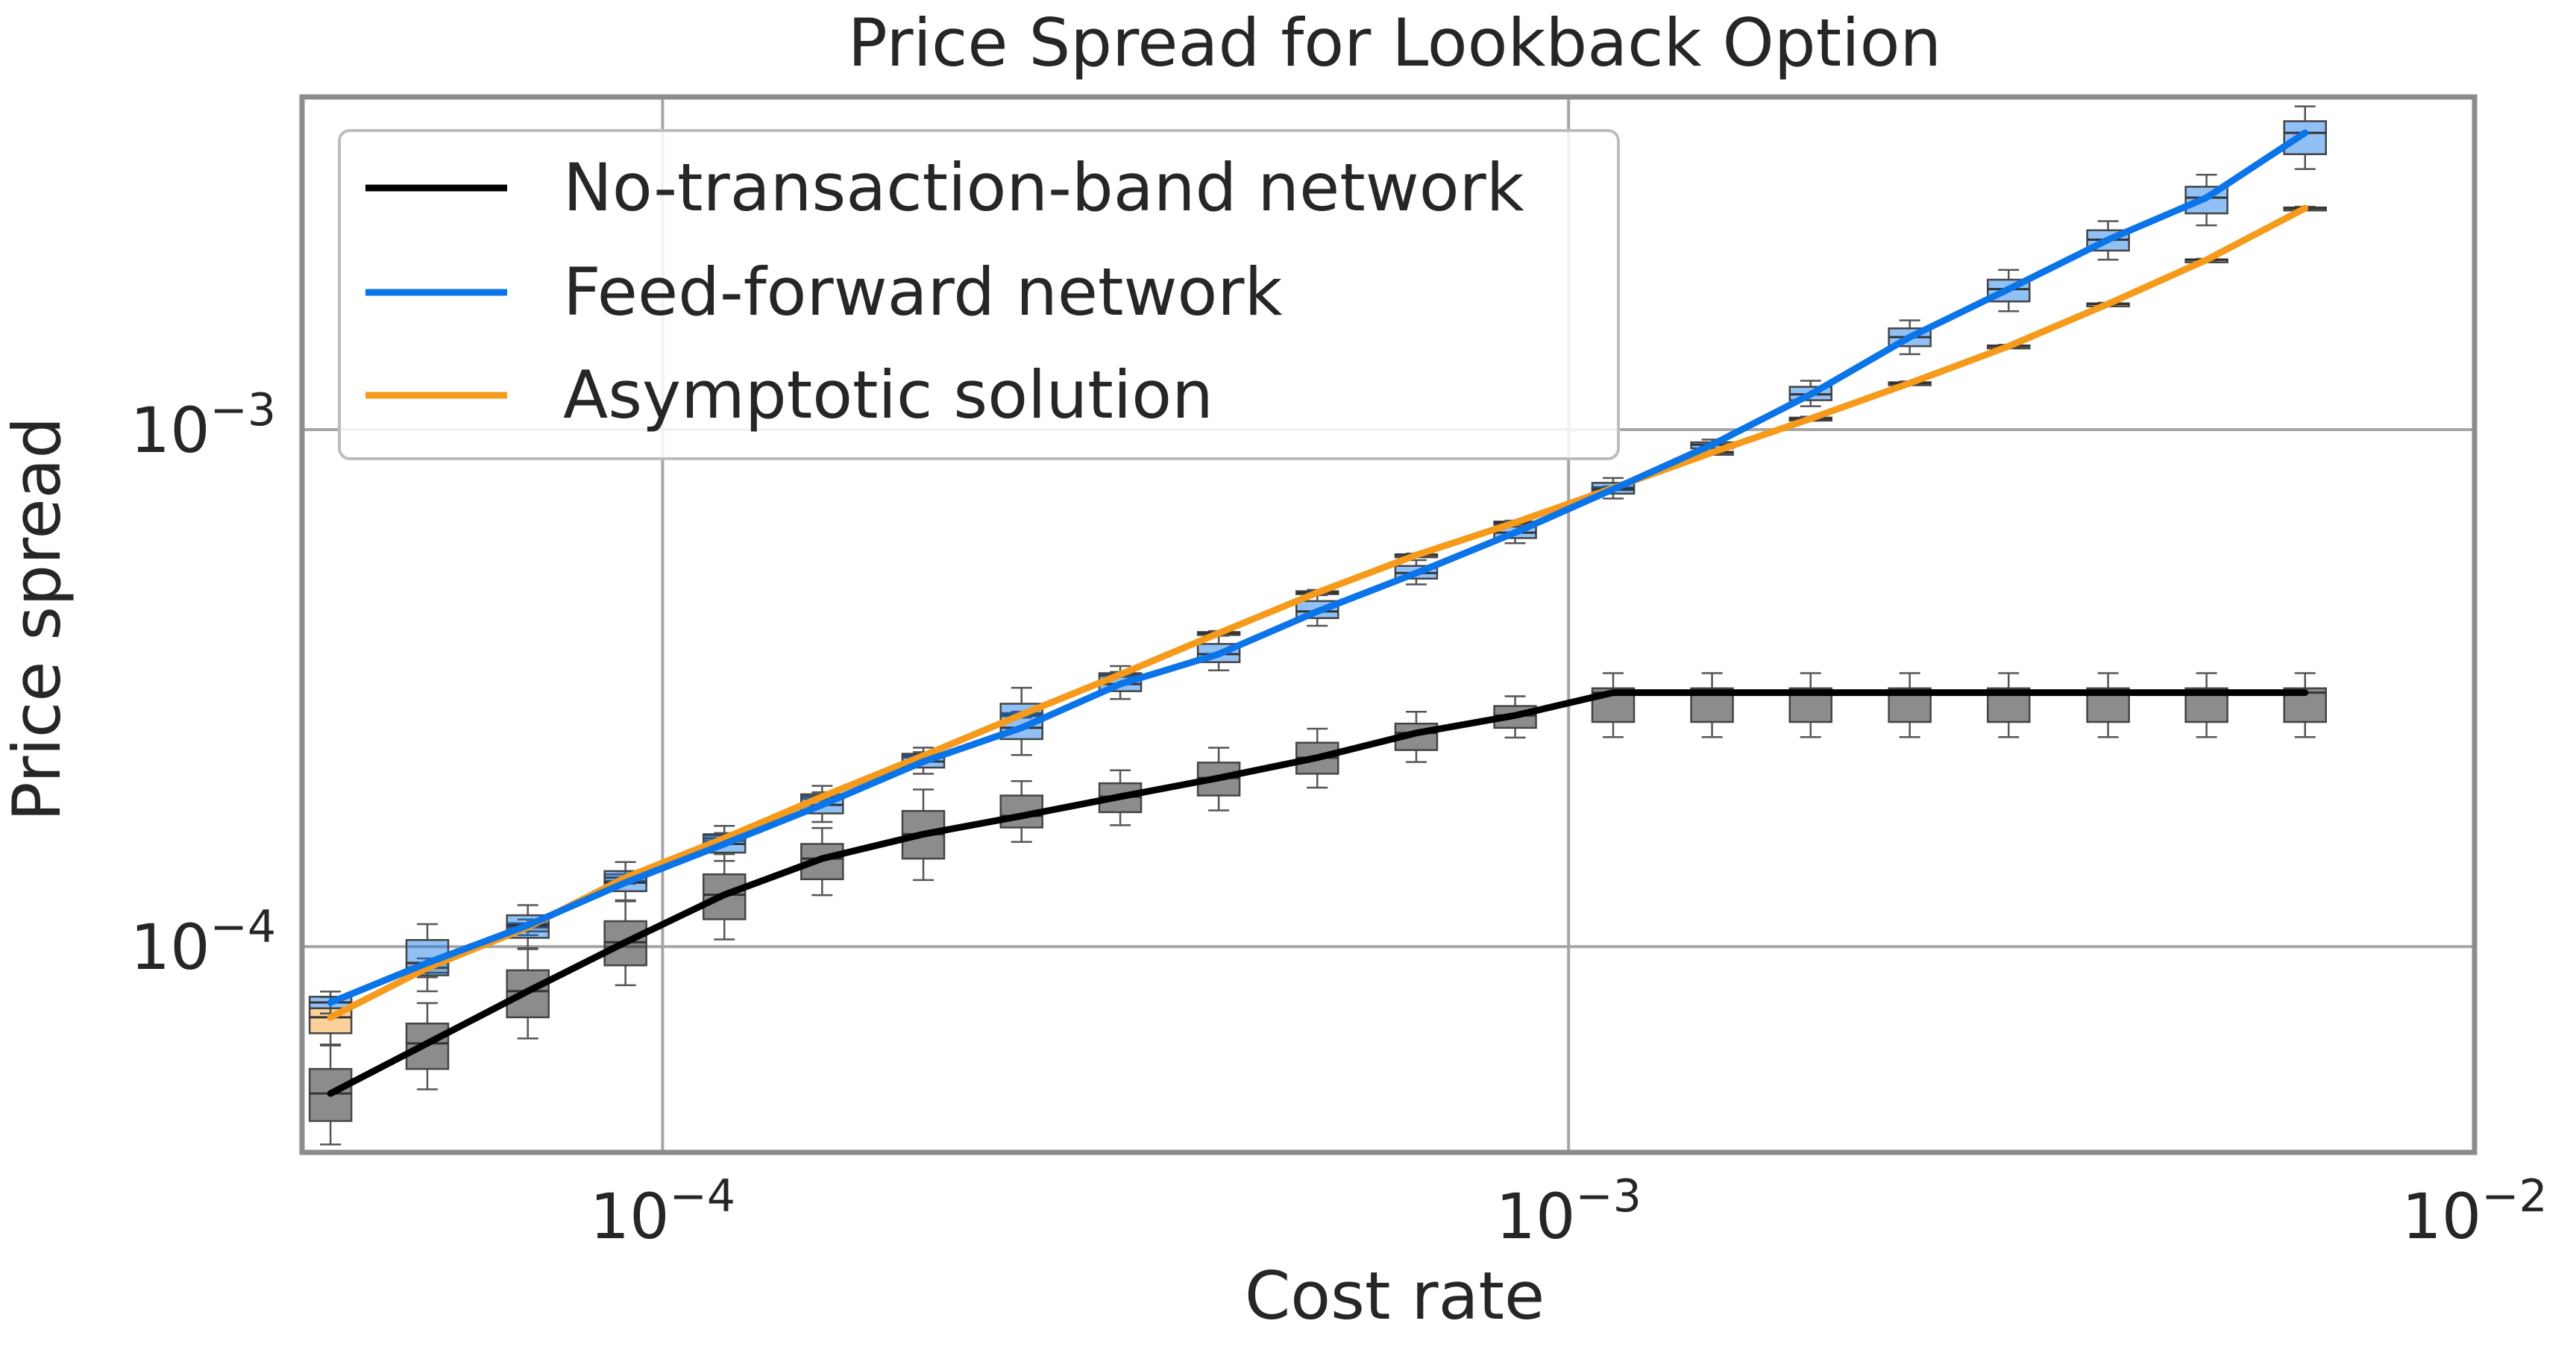 The height and width of the screenshot is (1356, 2576). What do you see at coordinates (923, 292) in the screenshot?
I see `legend-label-1: Feed-forward network` at bounding box center [923, 292].